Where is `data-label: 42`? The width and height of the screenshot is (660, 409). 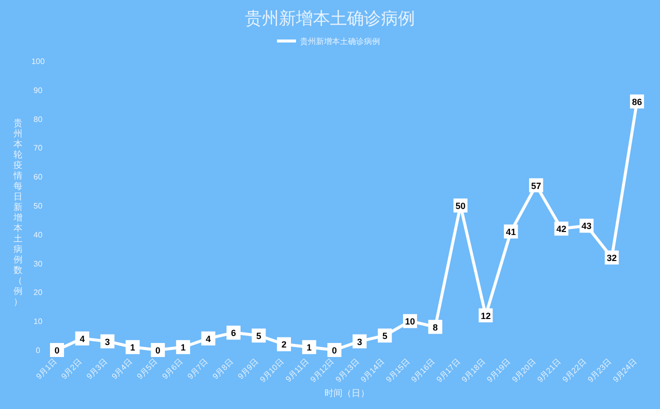 data-label: 42 is located at coordinates (561, 229).